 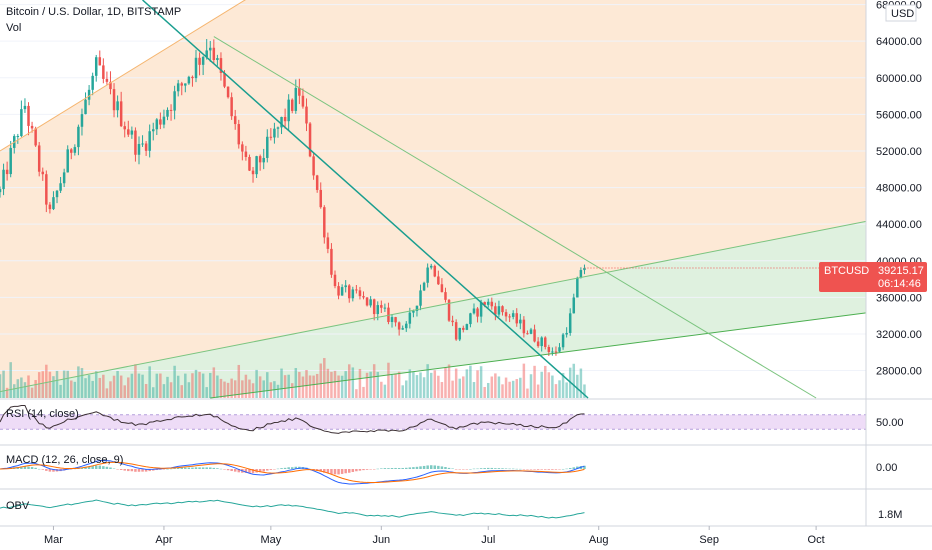 What do you see at coordinates (133, 76) in the screenshot?
I see `upper-channel-line` at bounding box center [133, 76].